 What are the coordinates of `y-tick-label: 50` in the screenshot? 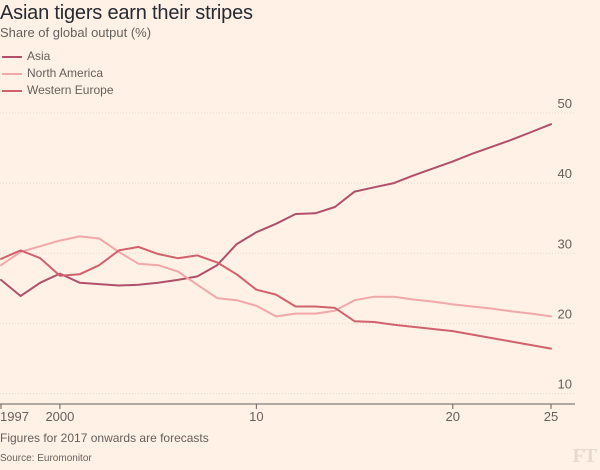 It's located at (565, 103).